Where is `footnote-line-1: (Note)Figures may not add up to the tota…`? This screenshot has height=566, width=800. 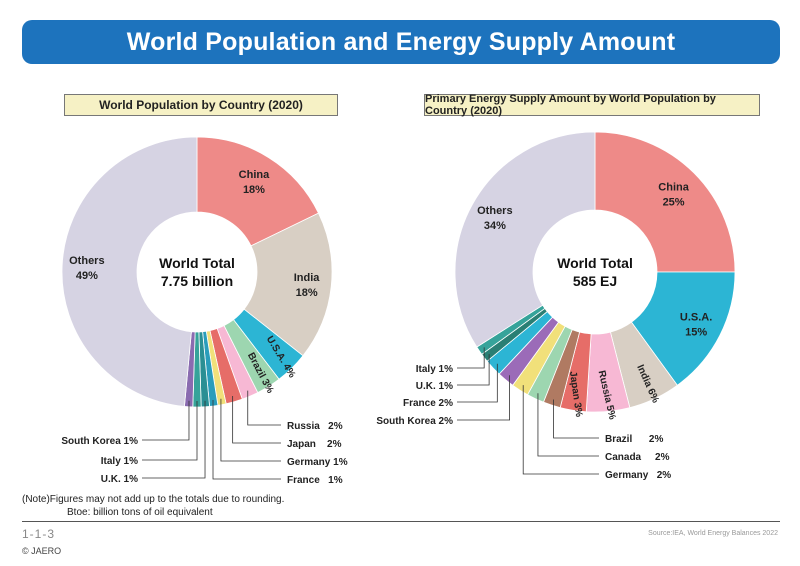
footnote-line-1: (Note)Figures may not add up to the tota… is located at coordinates (153, 499).